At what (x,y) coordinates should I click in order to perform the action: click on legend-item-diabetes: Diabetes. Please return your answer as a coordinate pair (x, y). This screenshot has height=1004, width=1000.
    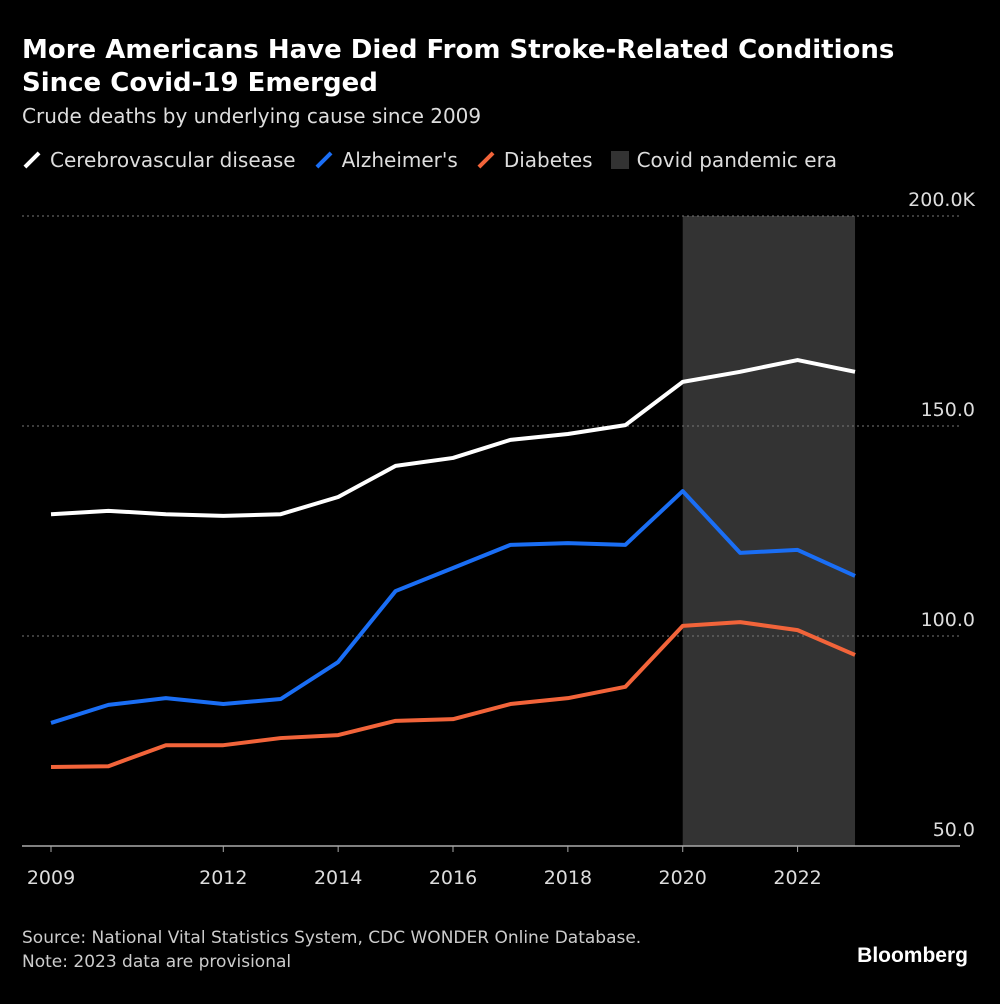
    Looking at the image, I should click on (534, 160).